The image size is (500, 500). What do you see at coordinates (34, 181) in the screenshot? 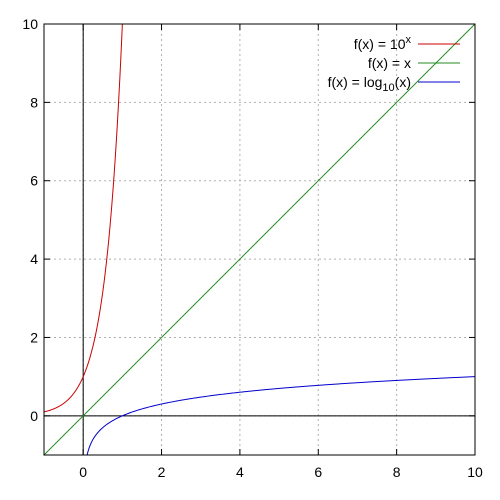
I see `y-tick-label: 6` at bounding box center [34, 181].